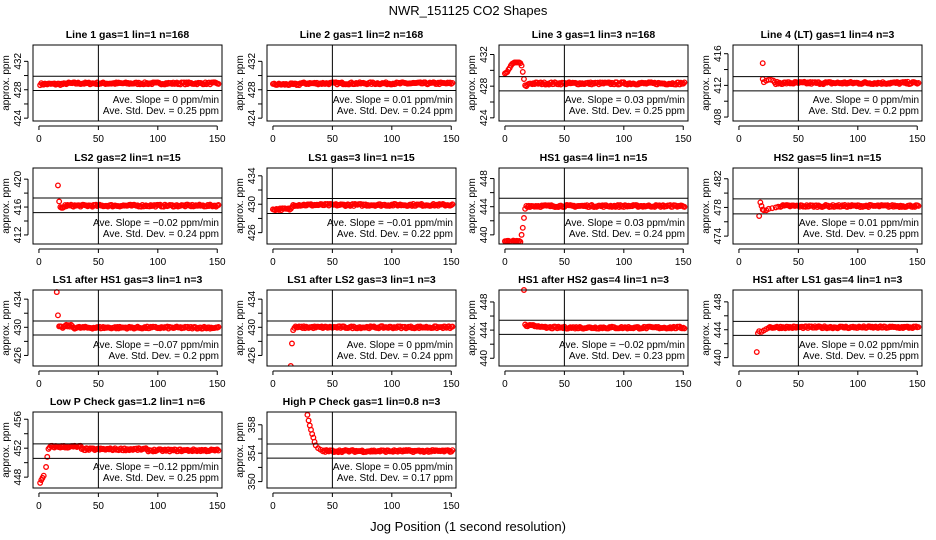 The width and height of the screenshot is (936, 540). I want to click on y-tick-label: 428, so click(484, 85).